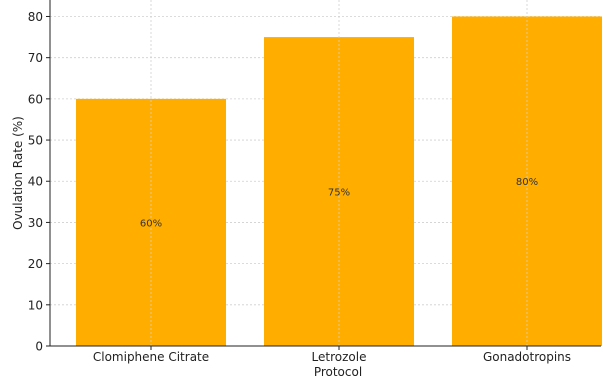 Image resolution: width=603 pixels, height=379 pixels. I want to click on x-tick-label: Clomiphene Citrate, so click(151, 357).